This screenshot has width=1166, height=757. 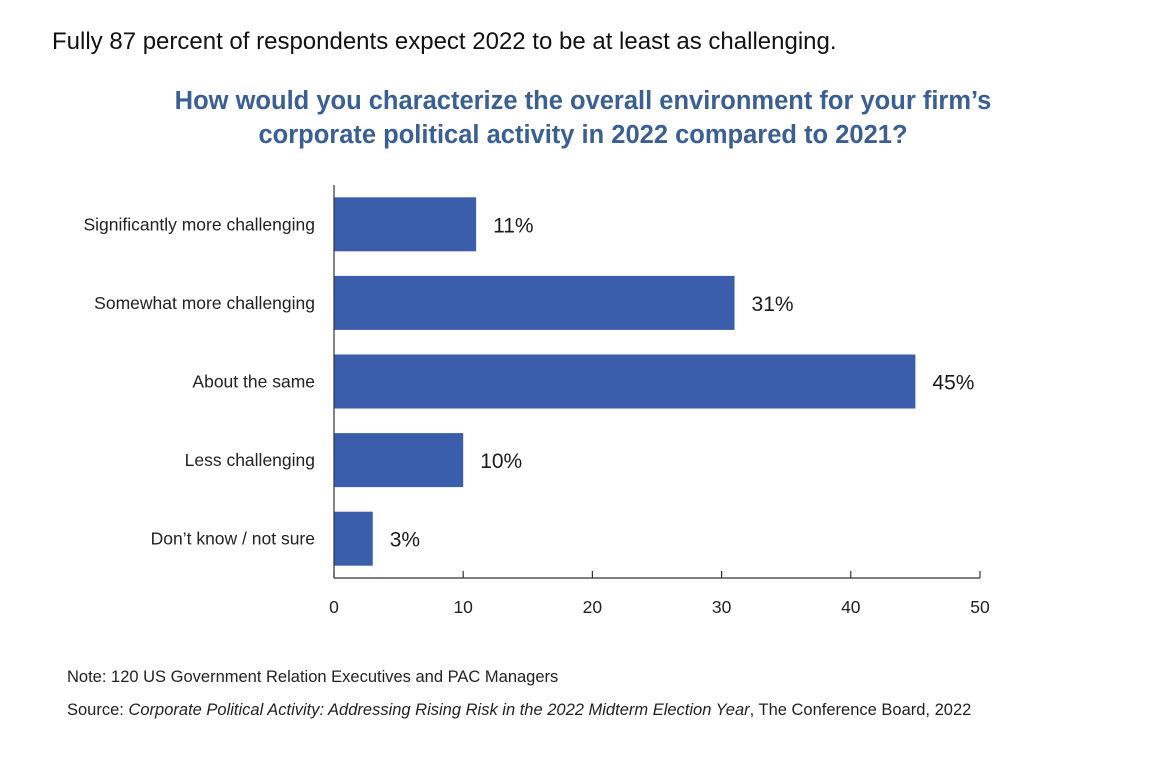 What do you see at coordinates (334, 607) in the screenshot?
I see `x-tick-label: 0` at bounding box center [334, 607].